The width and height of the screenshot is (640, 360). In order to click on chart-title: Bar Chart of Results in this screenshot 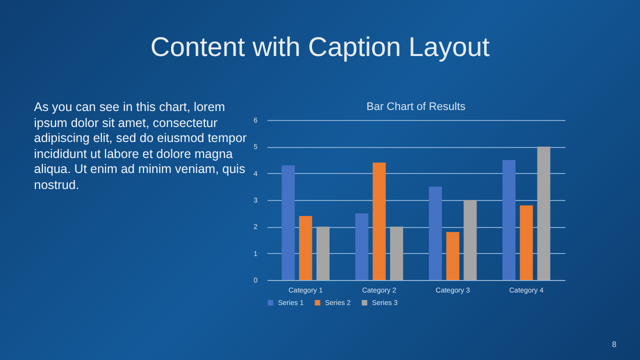, I will do `click(416, 107)`.